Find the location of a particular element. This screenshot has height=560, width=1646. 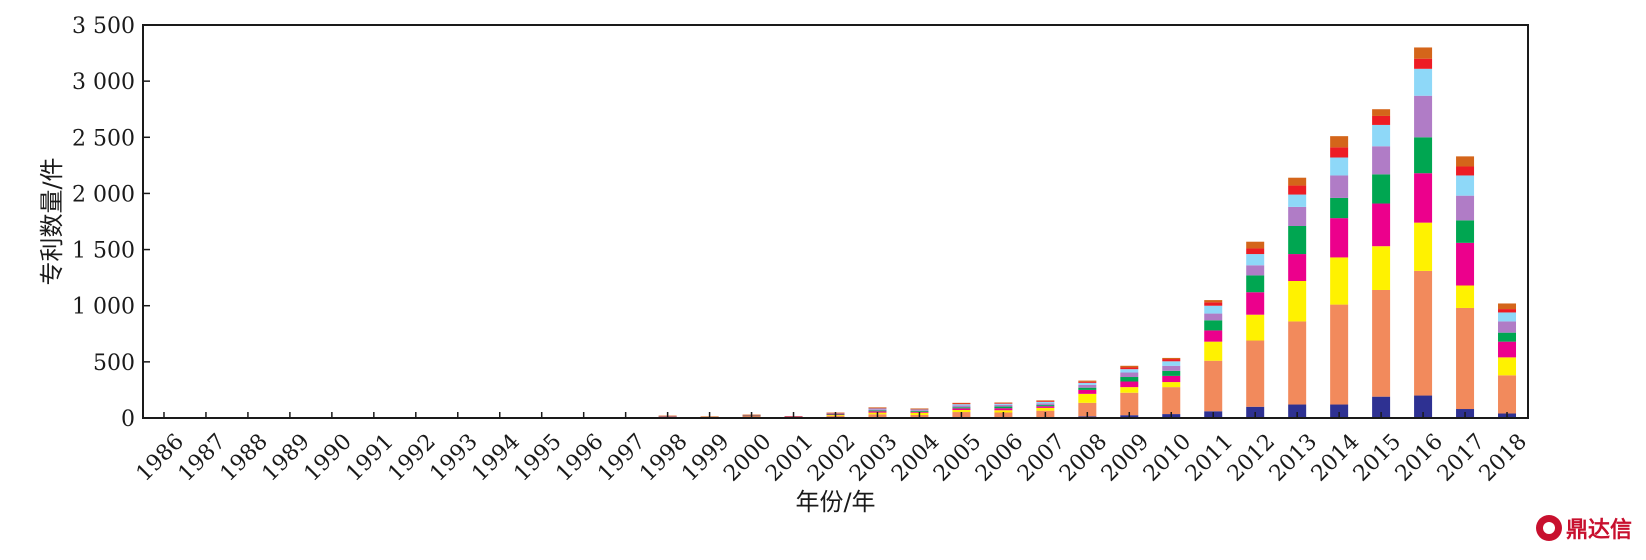

x-tick-label: 2013 is located at coordinates (1293, 457).